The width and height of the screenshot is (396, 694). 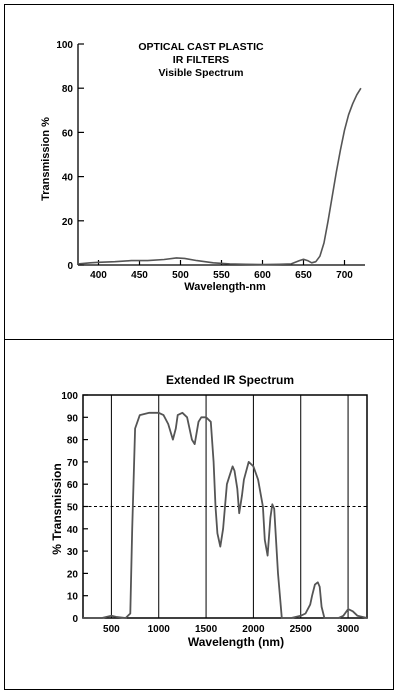 What do you see at coordinates (46, 159) in the screenshot?
I see `y-axis-label: Transmission %` at bounding box center [46, 159].